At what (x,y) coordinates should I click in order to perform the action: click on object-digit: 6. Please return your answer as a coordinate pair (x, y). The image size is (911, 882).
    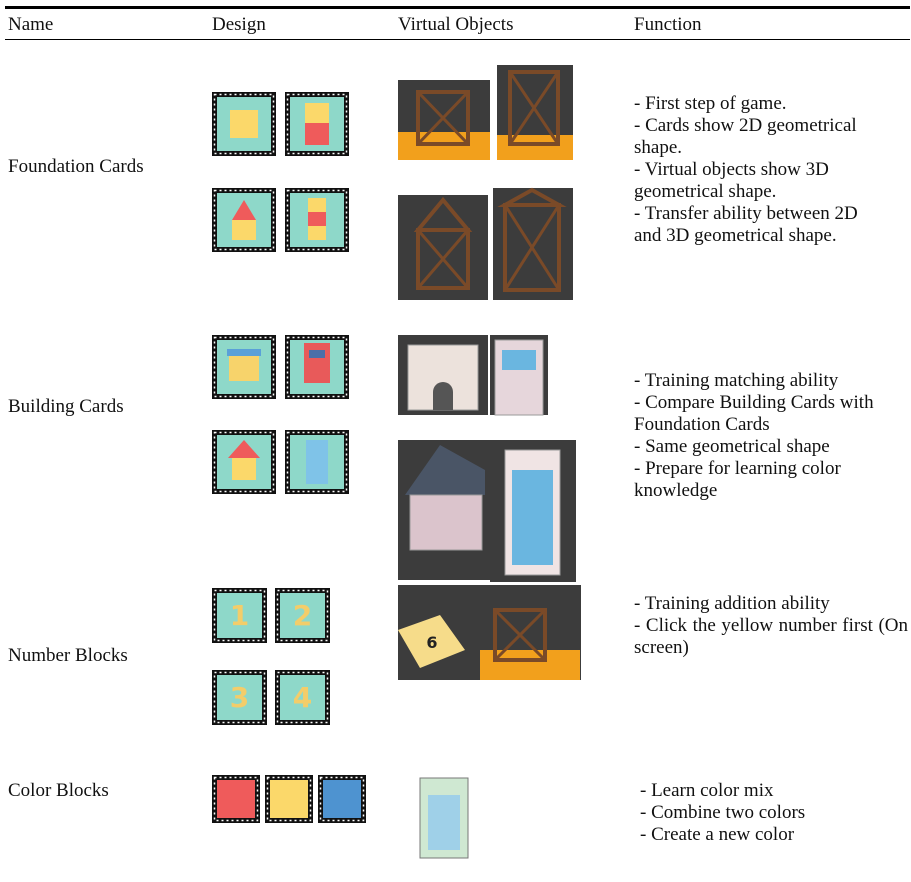
    Looking at the image, I should click on (431, 642).